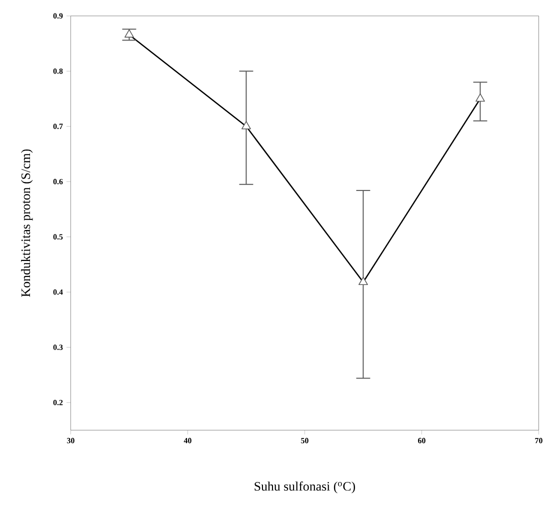 The height and width of the screenshot is (511, 546). I want to click on x-axis-title: Suhu sulfonasi ($^{o}$C), so click(305, 488).